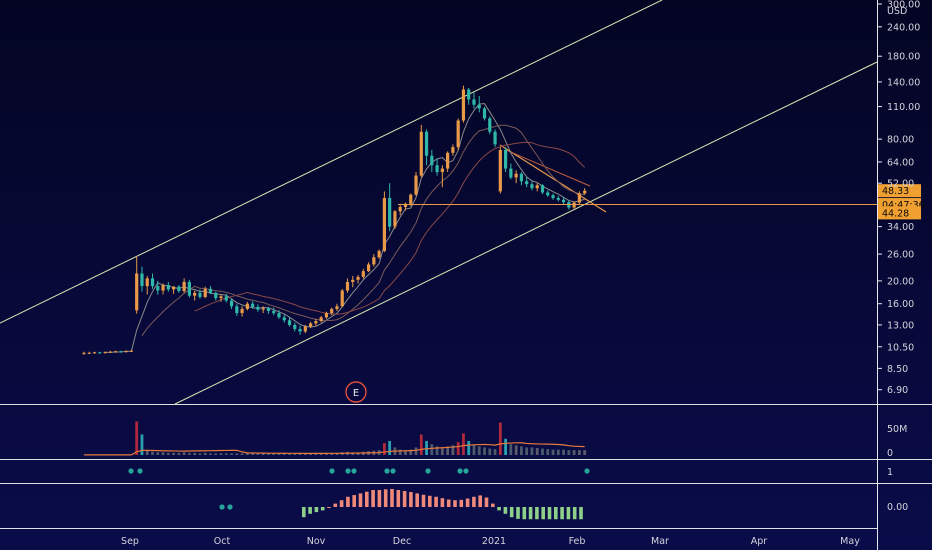  Describe the element at coordinates (130, 541) in the screenshot. I see `time-tick-label: Sep` at that location.